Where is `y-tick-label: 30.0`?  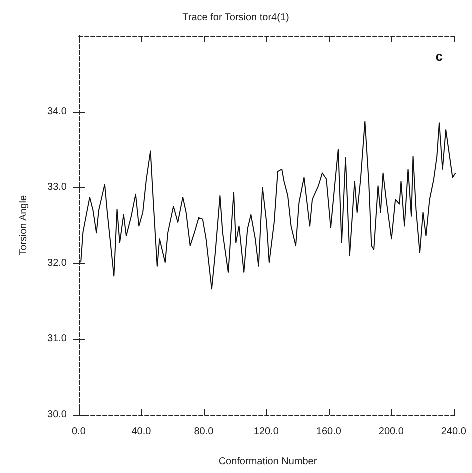
y-tick-label: 30.0 is located at coordinates (58, 415).